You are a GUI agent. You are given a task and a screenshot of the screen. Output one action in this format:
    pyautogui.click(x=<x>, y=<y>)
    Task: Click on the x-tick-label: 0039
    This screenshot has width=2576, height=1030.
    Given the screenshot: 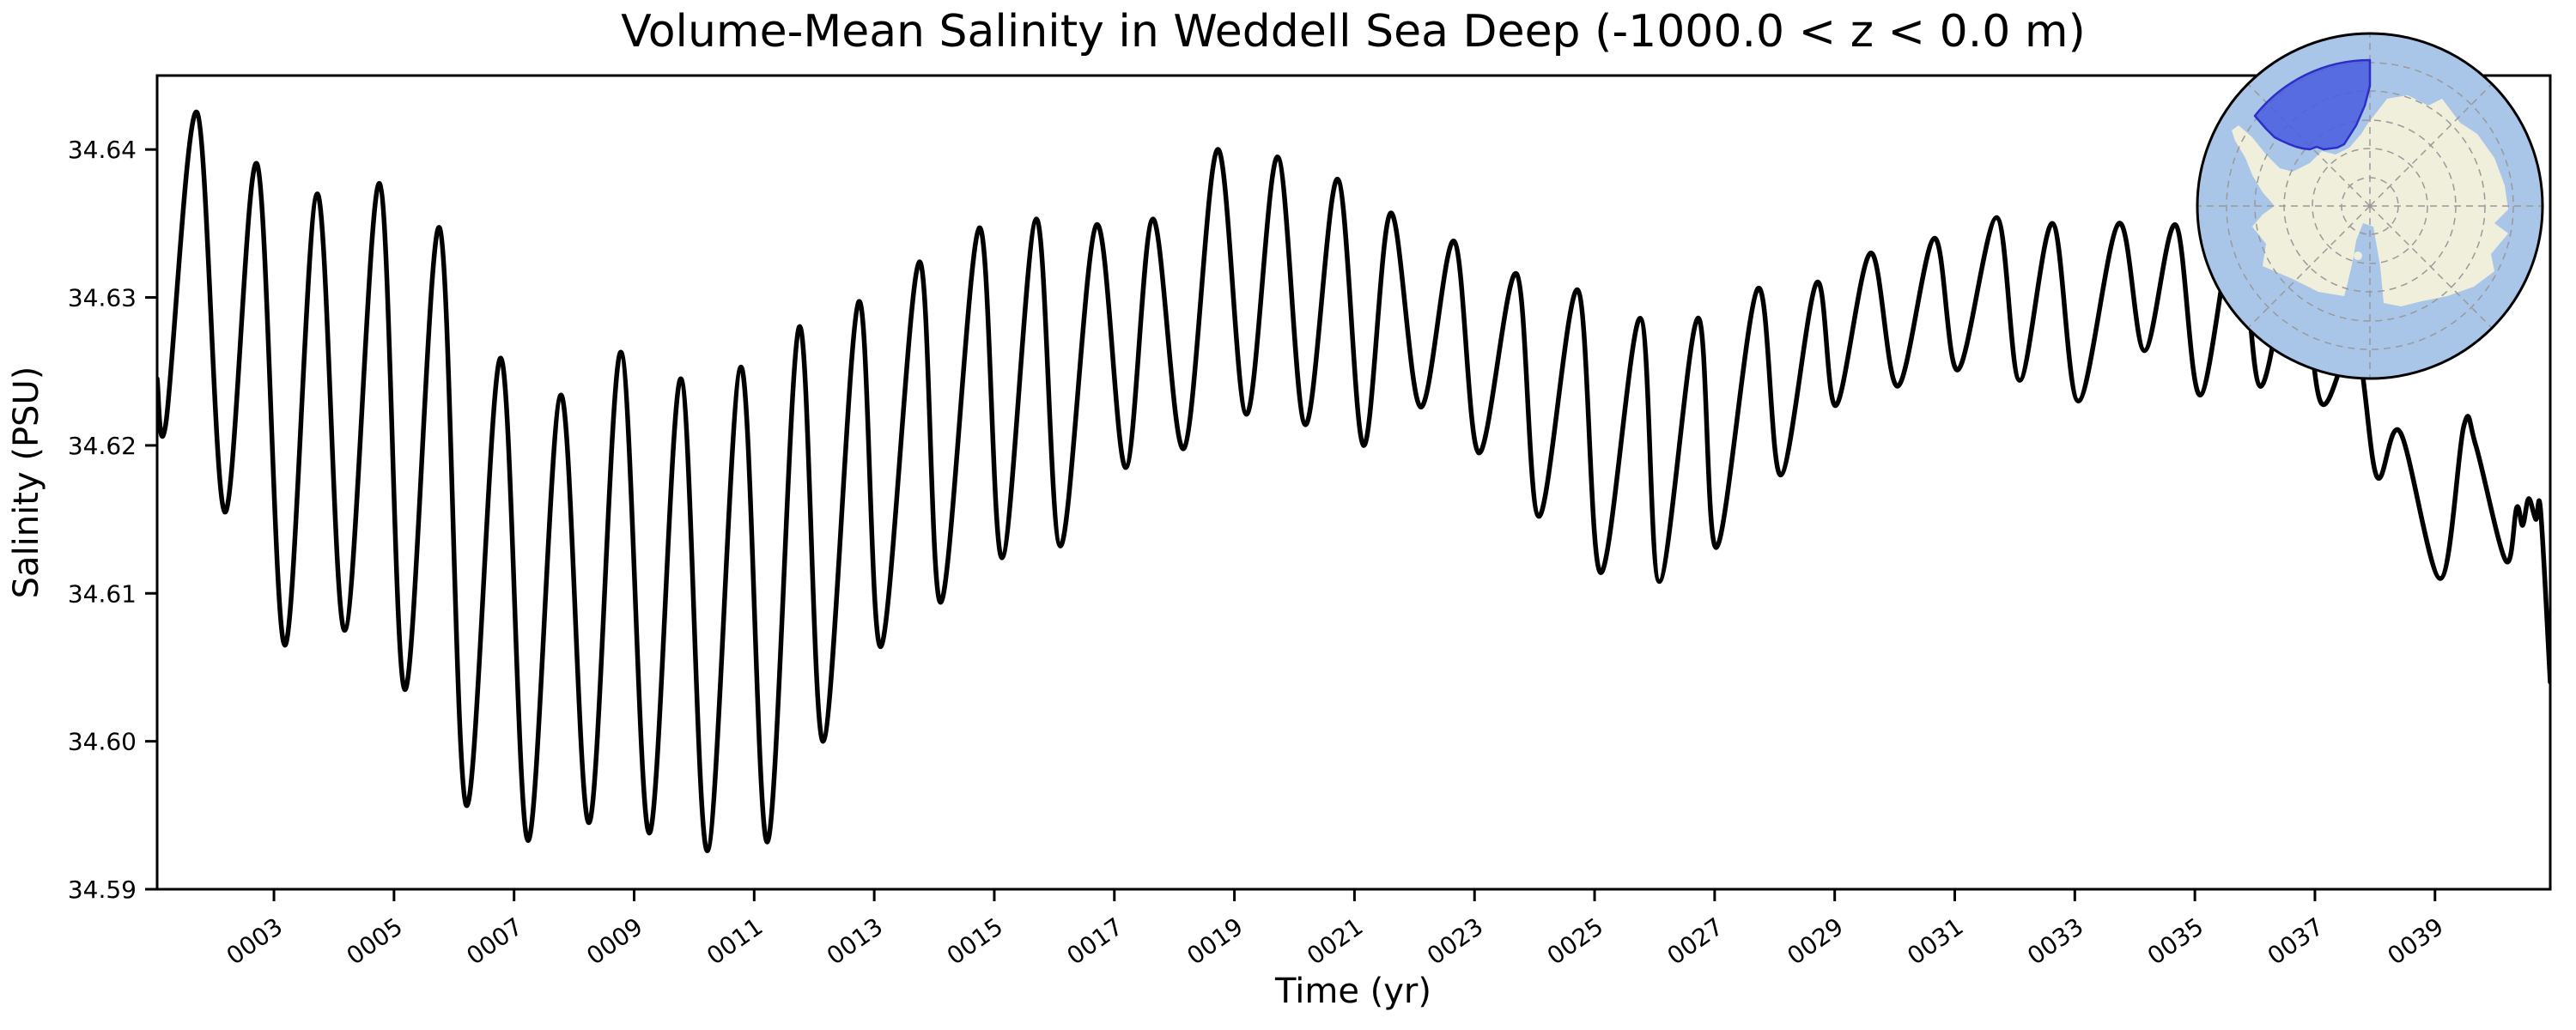 What is the action you would take?
    pyautogui.click(x=2415, y=941)
    